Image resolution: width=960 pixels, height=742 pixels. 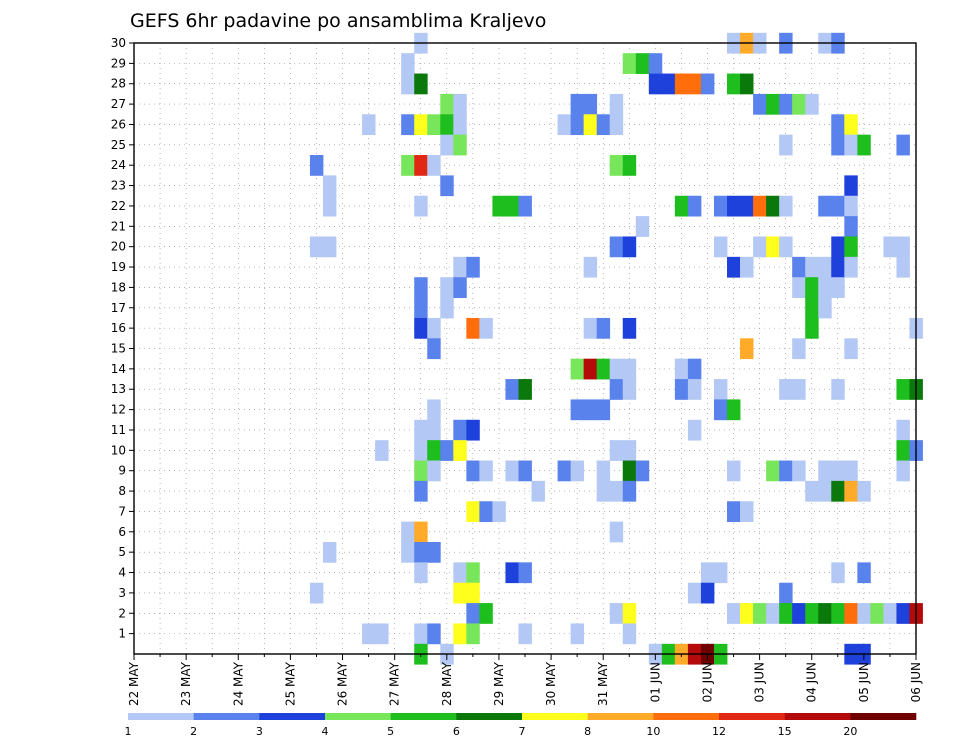 I want to click on legend-label: 6, so click(x=456, y=731).